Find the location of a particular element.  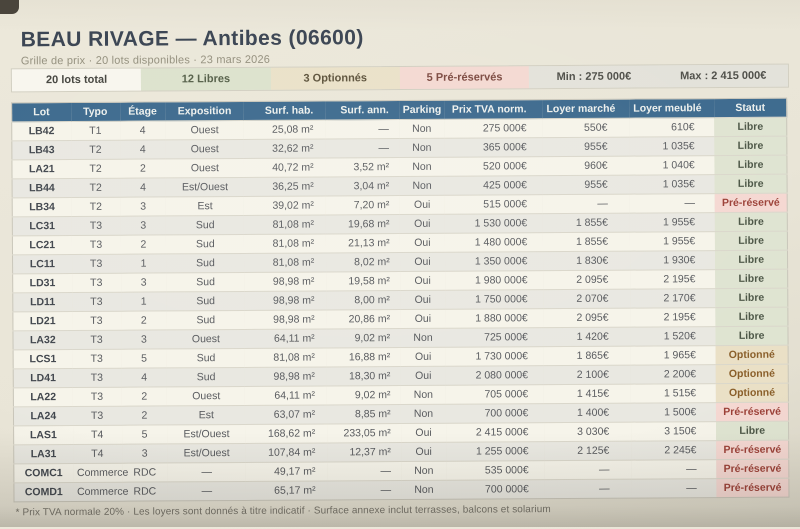

cell-etage: 2 is located at coordinates (143, 244).